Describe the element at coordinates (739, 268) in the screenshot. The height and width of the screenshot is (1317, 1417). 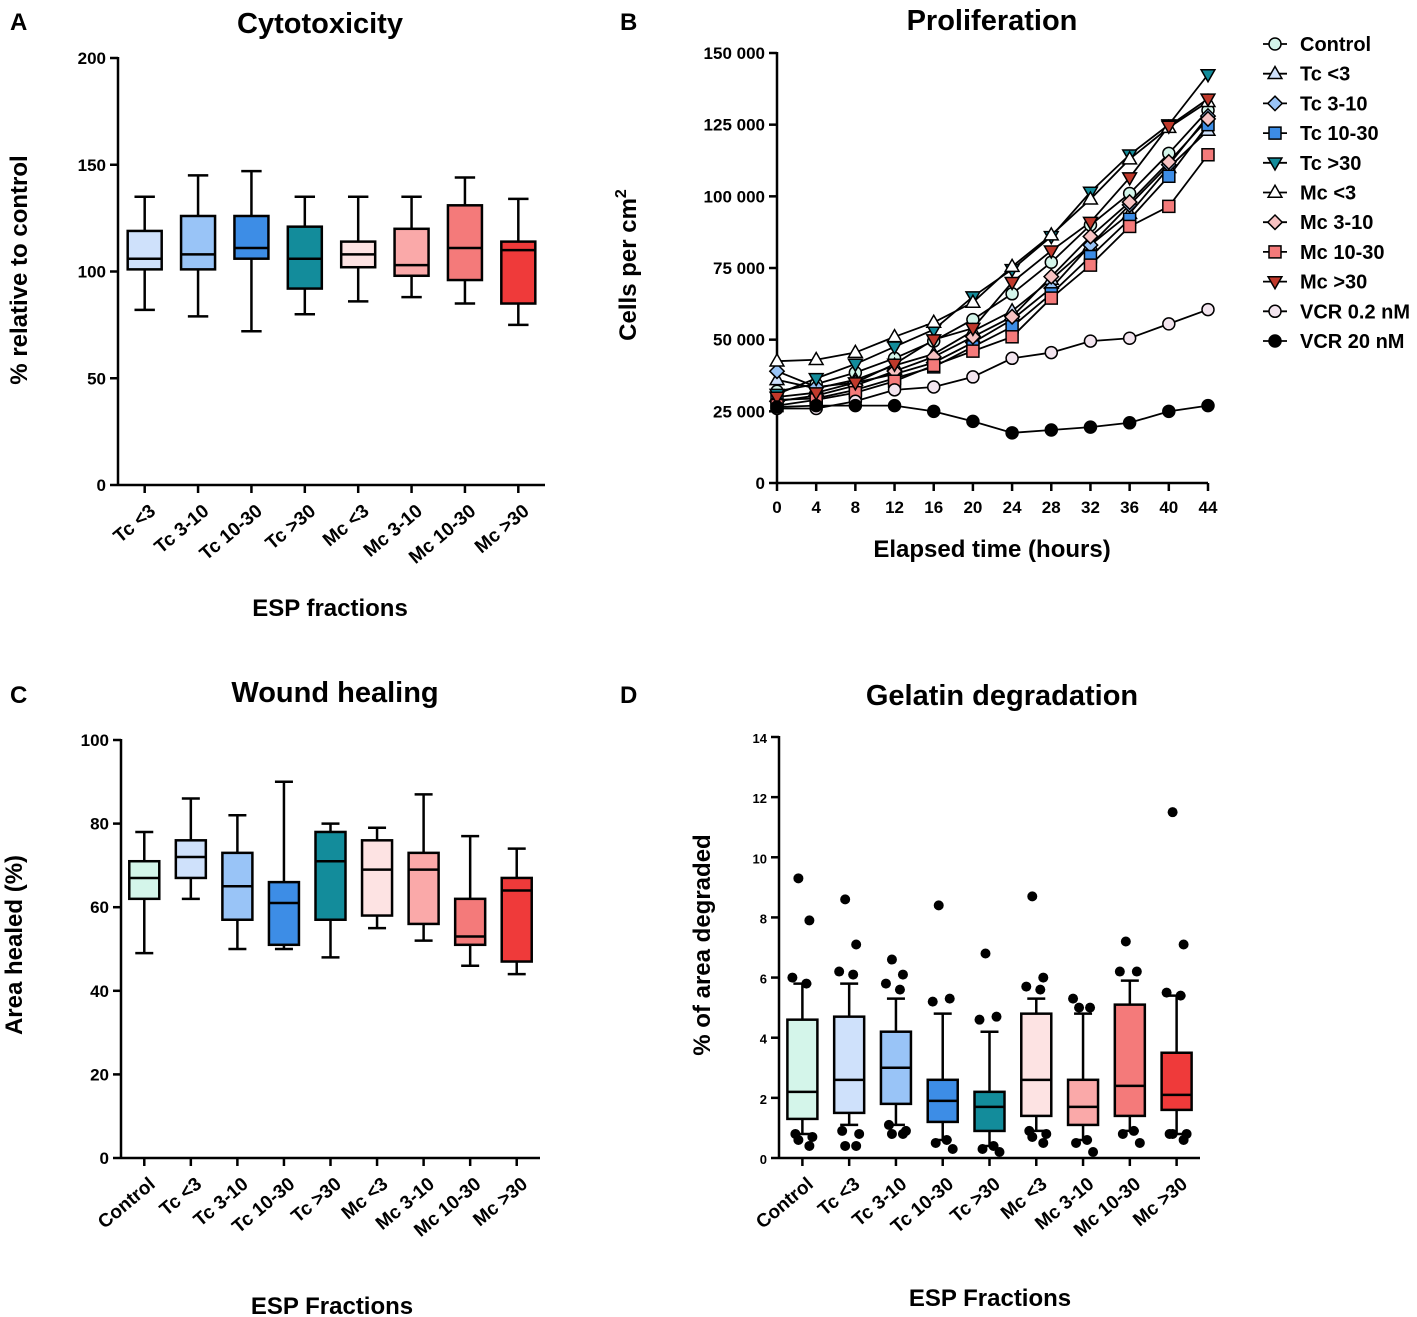
I see `chart-b-ytick-label: 75 000` at that location.